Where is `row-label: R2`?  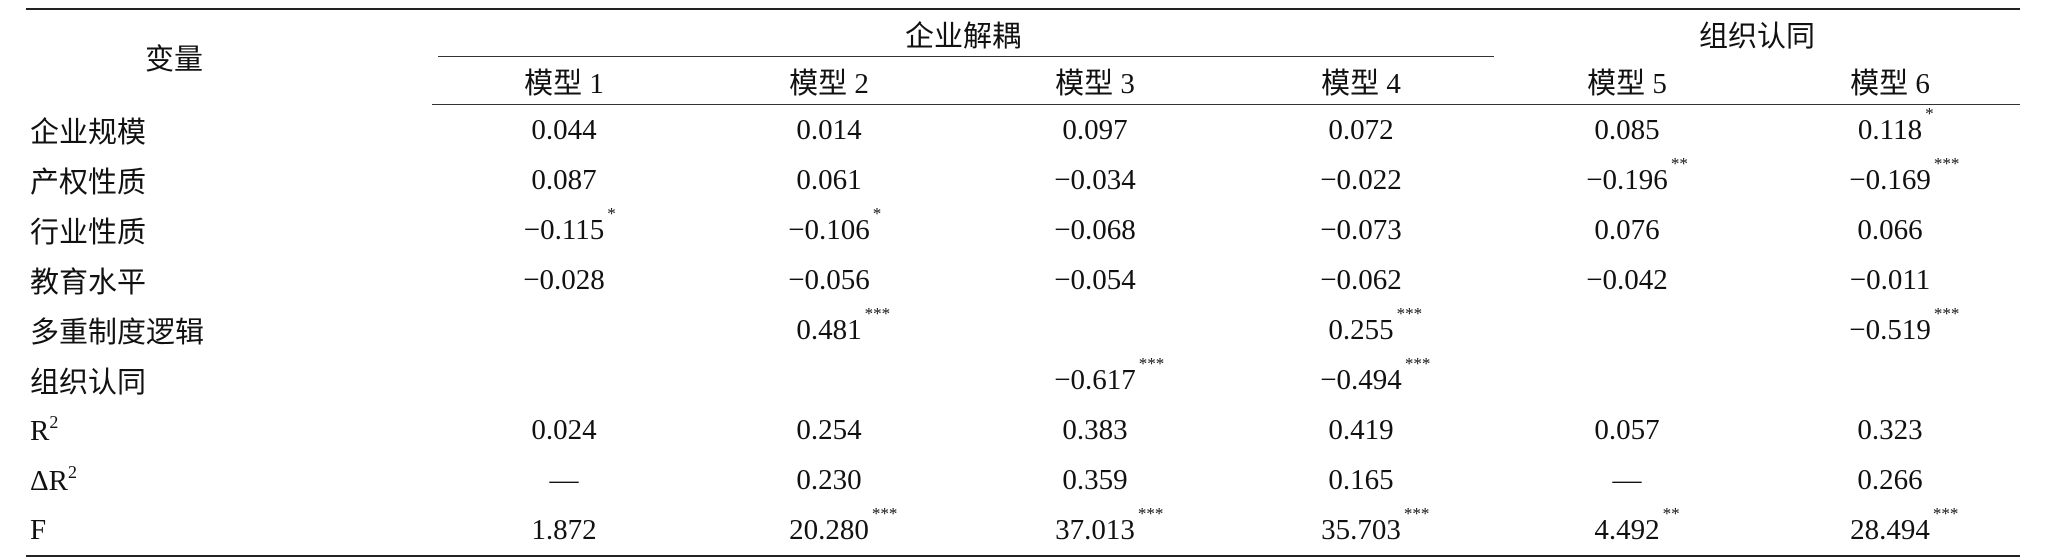
row-label: R2 is located at coordinates (229, 430).